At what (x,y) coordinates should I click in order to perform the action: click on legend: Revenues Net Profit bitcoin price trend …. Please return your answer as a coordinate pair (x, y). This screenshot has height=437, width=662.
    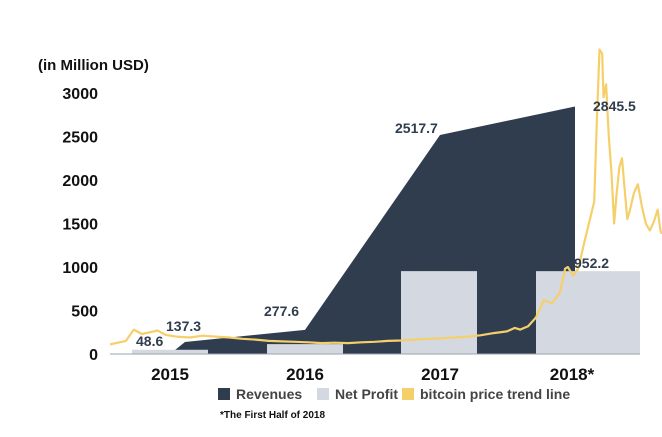
    Looking at the image, I should click on (394, 394).